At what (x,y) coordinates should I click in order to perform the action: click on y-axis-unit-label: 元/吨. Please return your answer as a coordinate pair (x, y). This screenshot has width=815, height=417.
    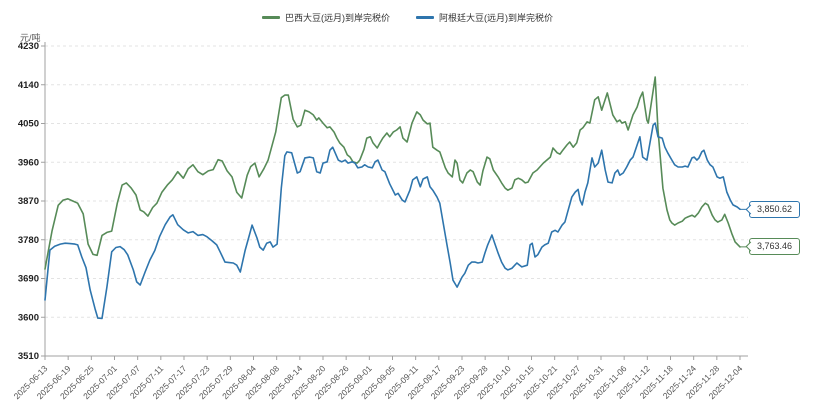
    Looking at the image, I should click on (30, 38).